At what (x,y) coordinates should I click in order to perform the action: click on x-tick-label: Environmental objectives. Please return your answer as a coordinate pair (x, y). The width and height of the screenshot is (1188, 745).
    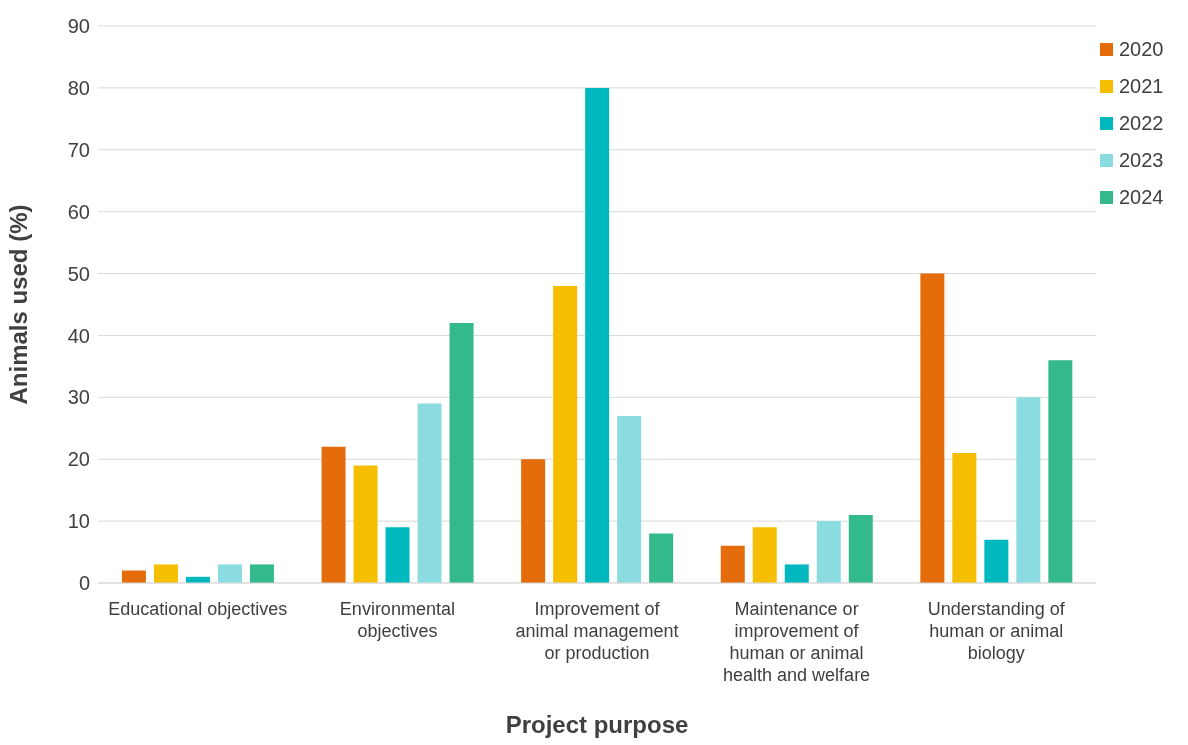
    Looking at the image, I should click on (397, 620).